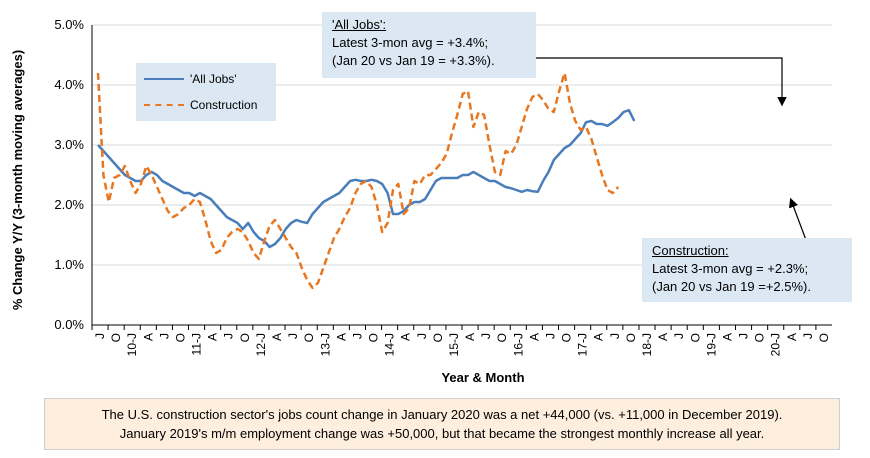 The width and height of the screenshot is (870, 458). Describe the element at coordinates (730, 268) in the screenshot. I see `annotation-construction-line1: Latest 3-mon avg = +2.3%;` at that location.